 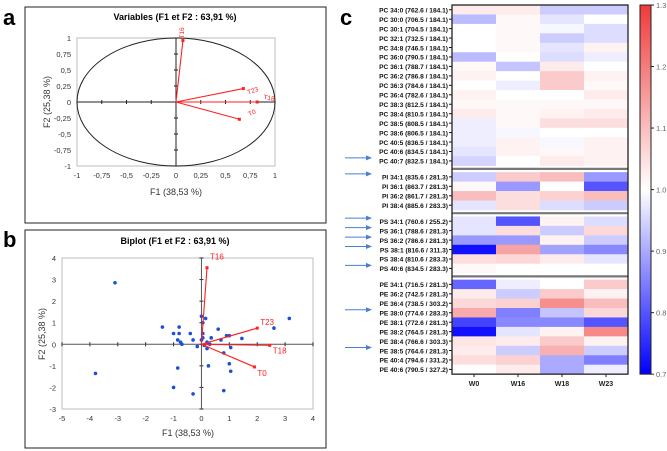 What do you see at coordinates (151, 175) in the screenshot?
I see `x-tick-label: -0,25` at bounding box center [151, 175].